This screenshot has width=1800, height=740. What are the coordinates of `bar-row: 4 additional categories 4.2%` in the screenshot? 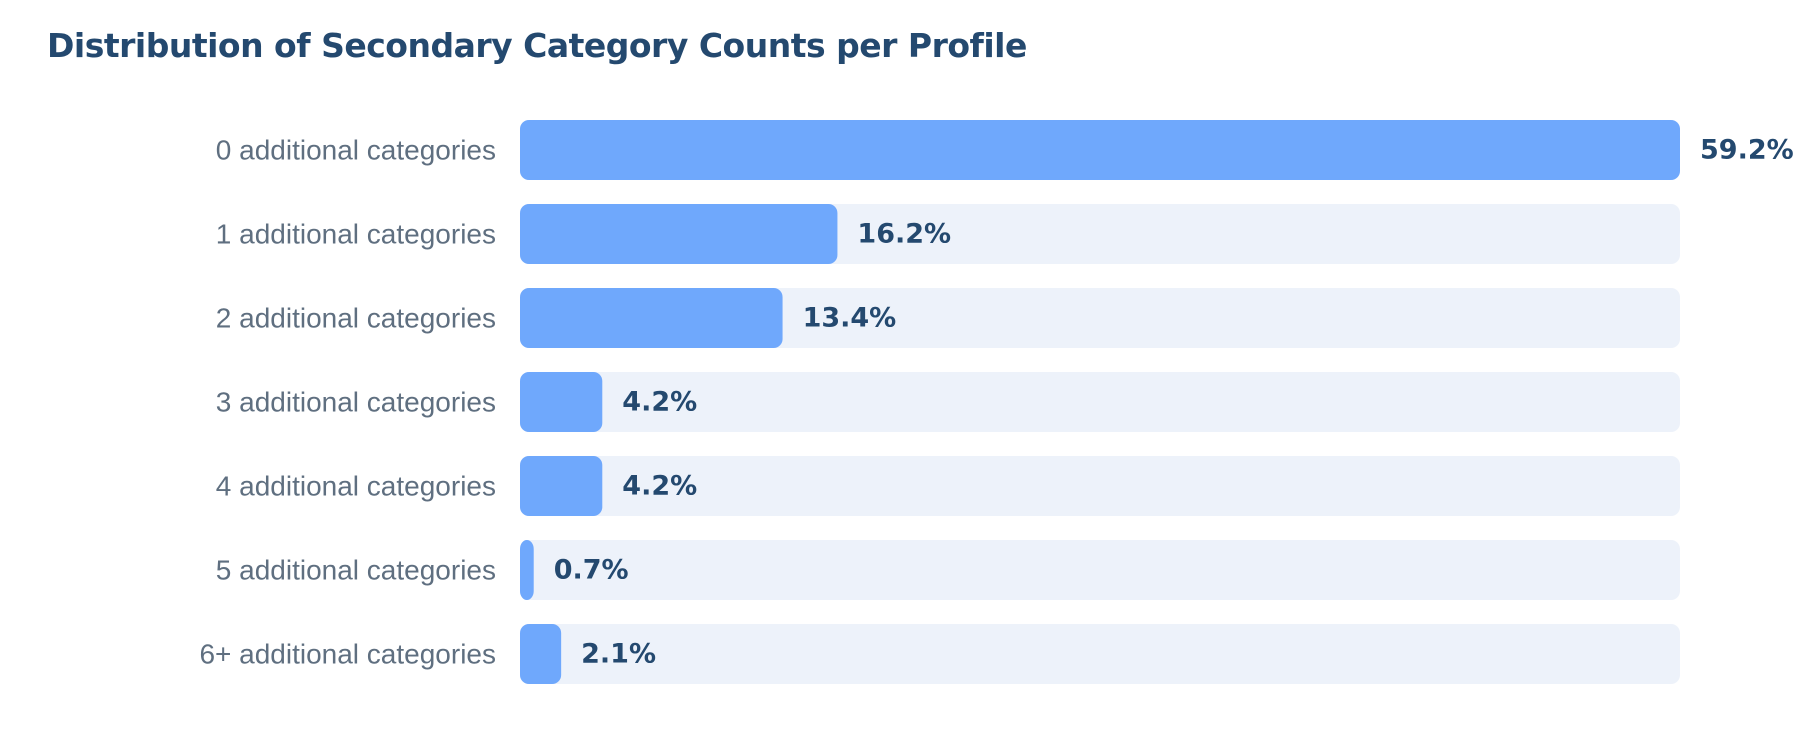 It's located at (948, 486).